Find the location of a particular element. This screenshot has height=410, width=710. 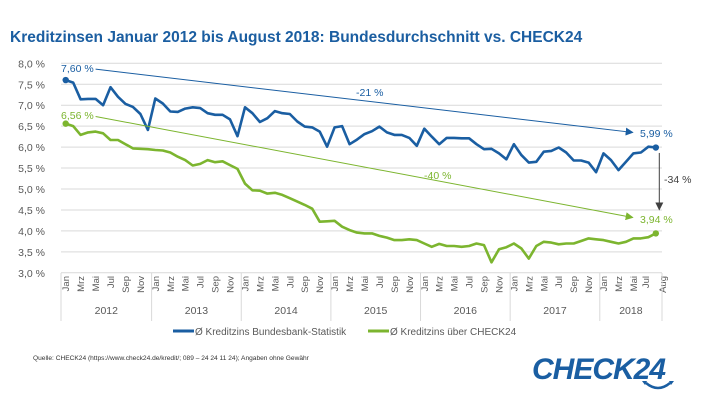

annotation-gap-change: -34 % is located at coordinates (677, 180).